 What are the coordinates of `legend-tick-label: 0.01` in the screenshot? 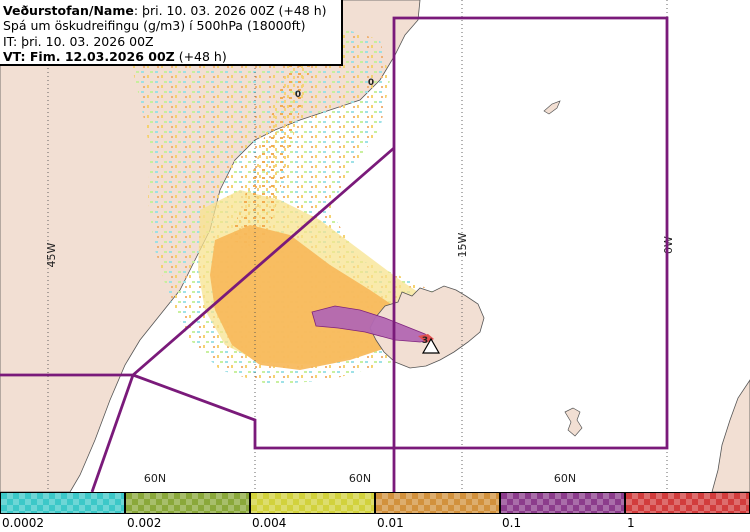 It's located at (390, 523).